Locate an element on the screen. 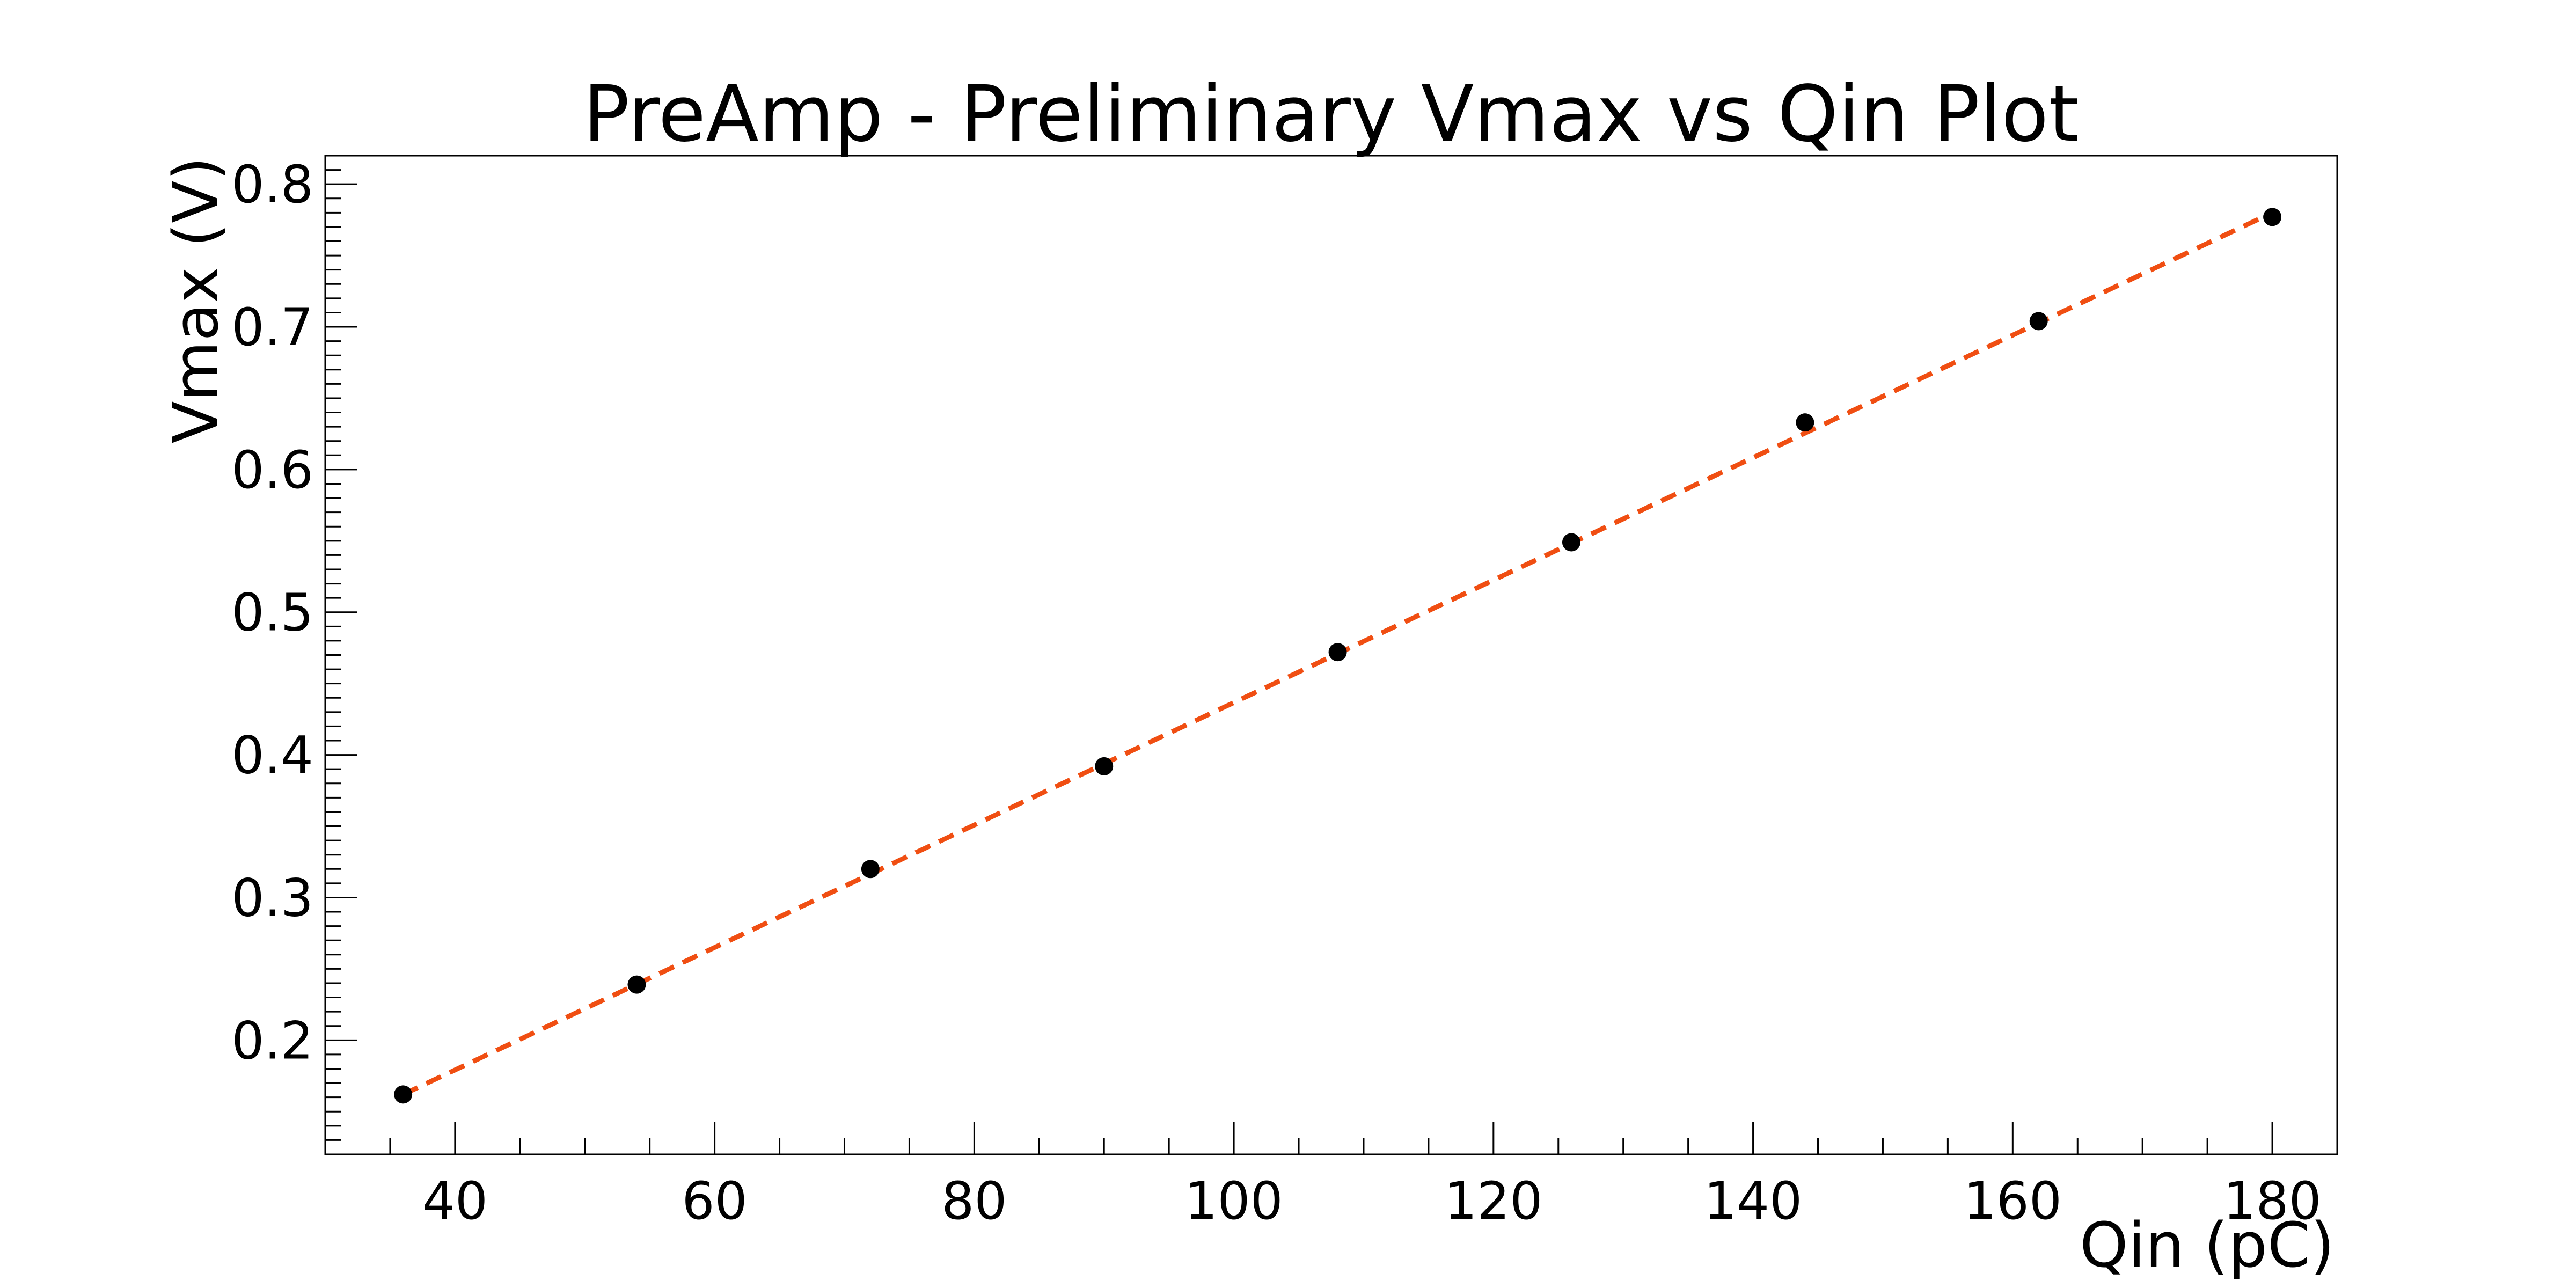  x-axis-label: Qin (pC) is located at coordinates (2207, 1246).